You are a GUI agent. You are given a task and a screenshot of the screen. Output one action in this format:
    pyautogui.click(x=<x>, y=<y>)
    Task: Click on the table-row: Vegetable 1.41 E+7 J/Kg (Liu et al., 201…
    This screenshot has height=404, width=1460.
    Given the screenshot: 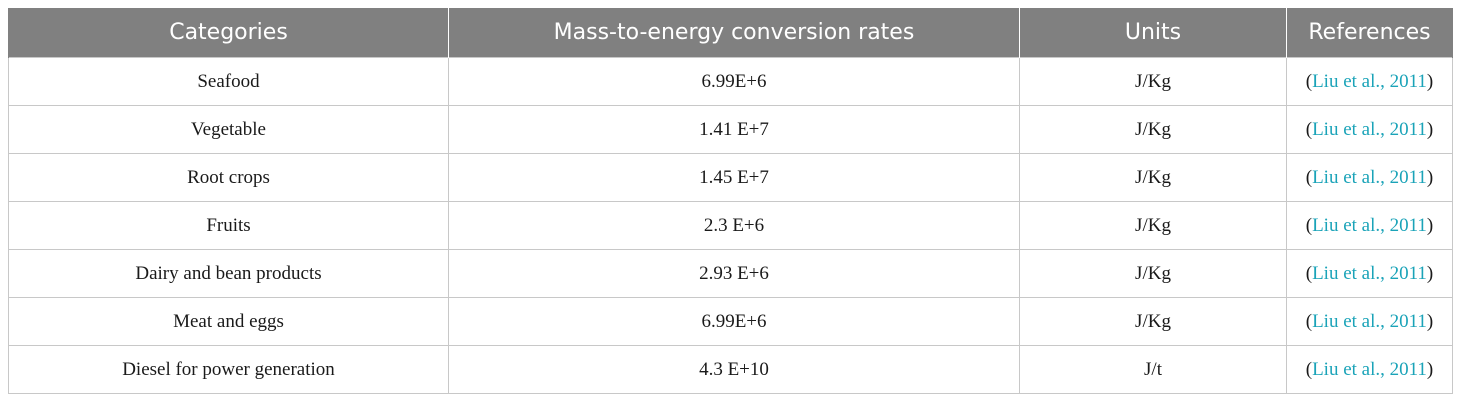 What is the action you would take?
    pyautogui.click(x=730, y=129)
    